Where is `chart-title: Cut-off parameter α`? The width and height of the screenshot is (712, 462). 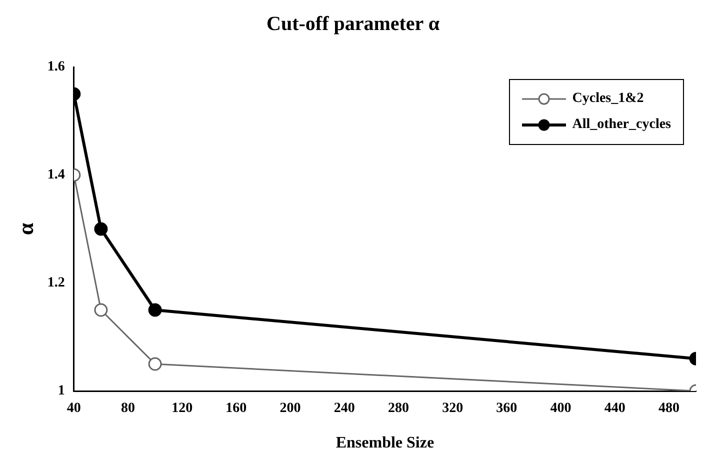
chart-title: Cut-off parameter α is located at coordinates (353, 24).